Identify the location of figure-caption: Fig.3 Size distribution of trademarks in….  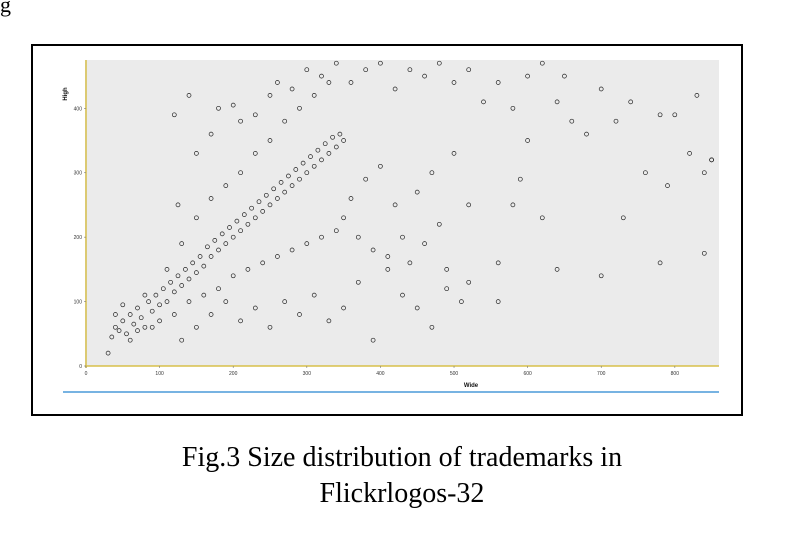
(402, 476).